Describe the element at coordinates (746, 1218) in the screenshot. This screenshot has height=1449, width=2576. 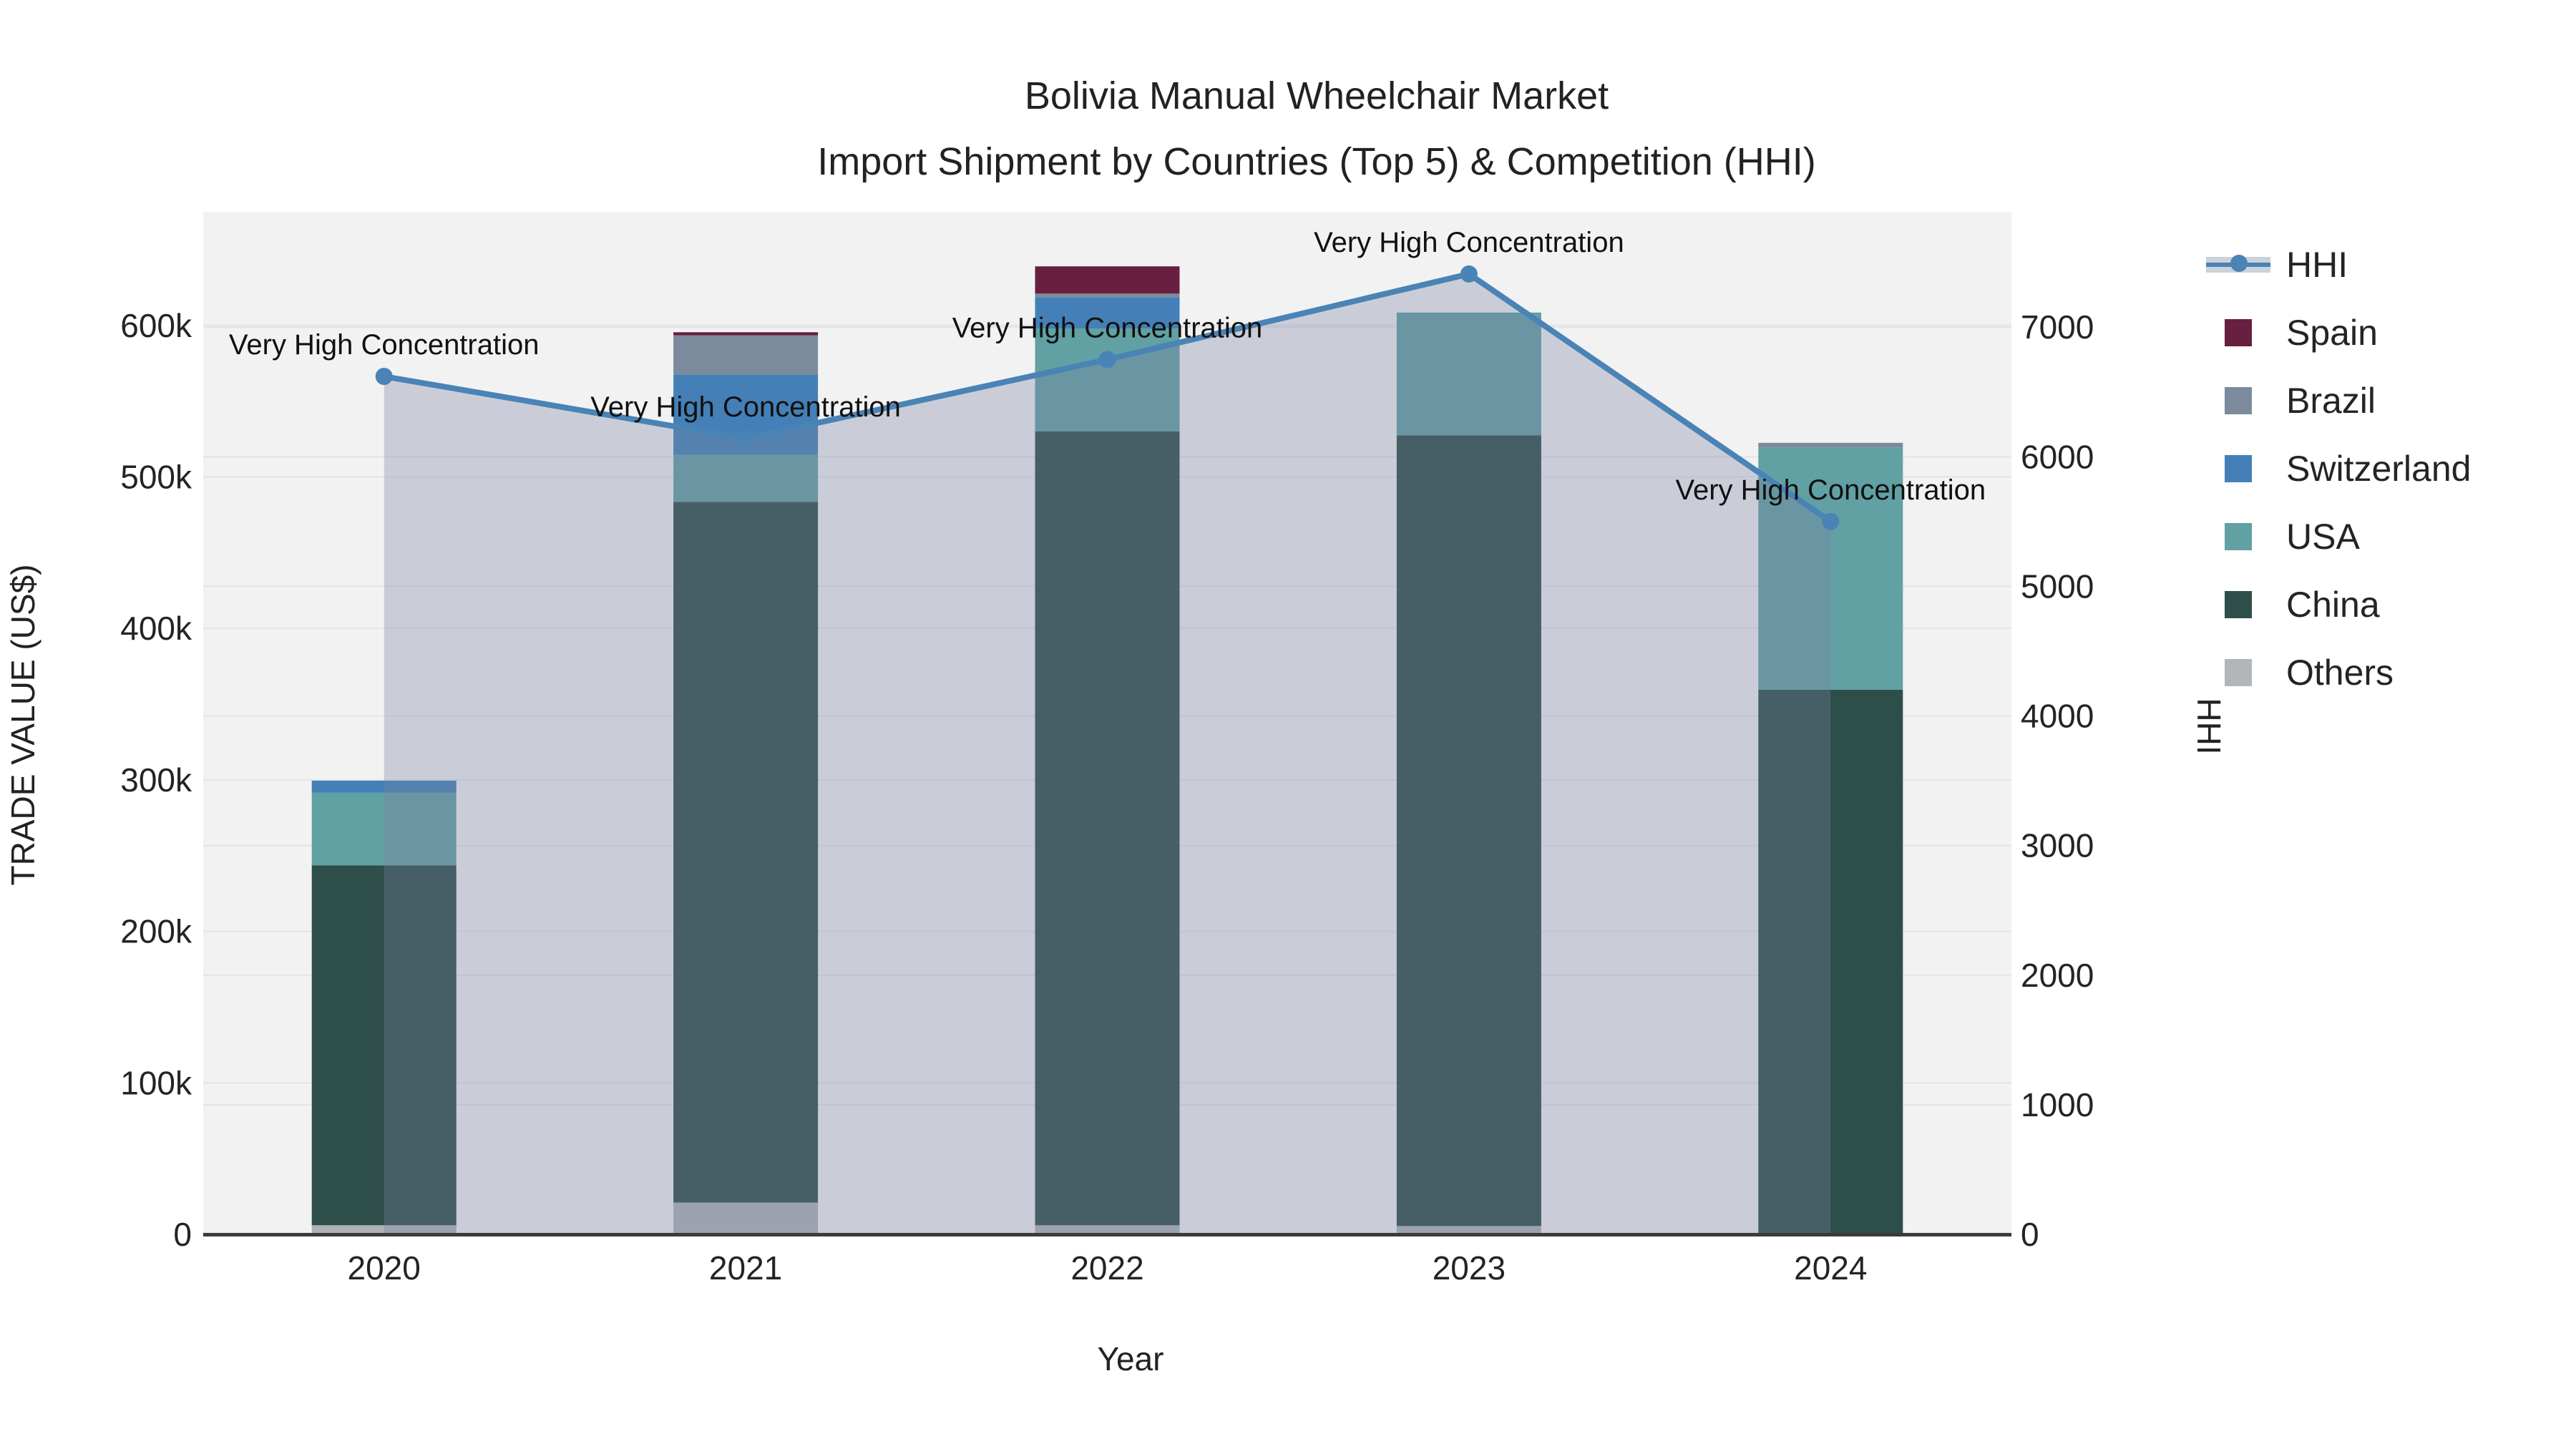
I see `bar-segment-others-2021` at that location.